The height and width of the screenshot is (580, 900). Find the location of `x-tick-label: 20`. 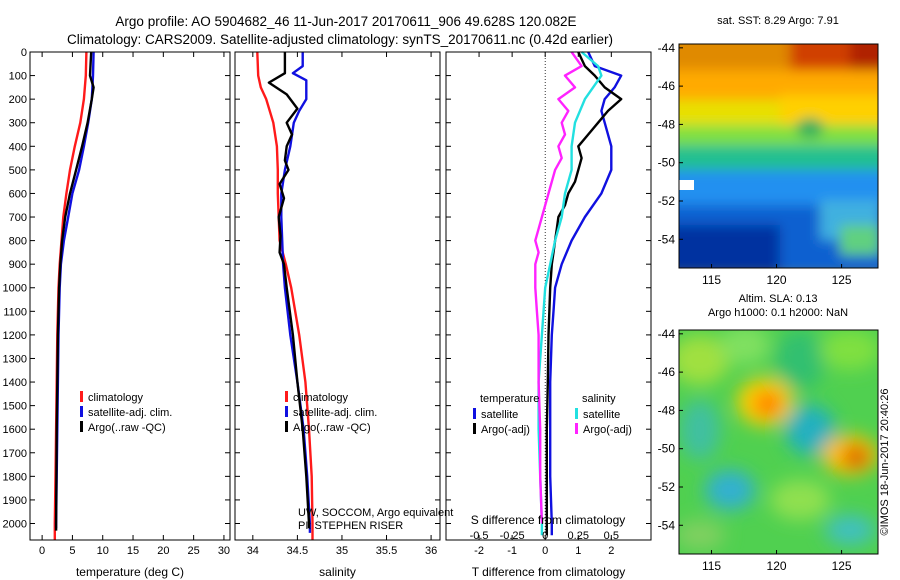

x-tick-label: 20 is located at coordinates (163, 551).